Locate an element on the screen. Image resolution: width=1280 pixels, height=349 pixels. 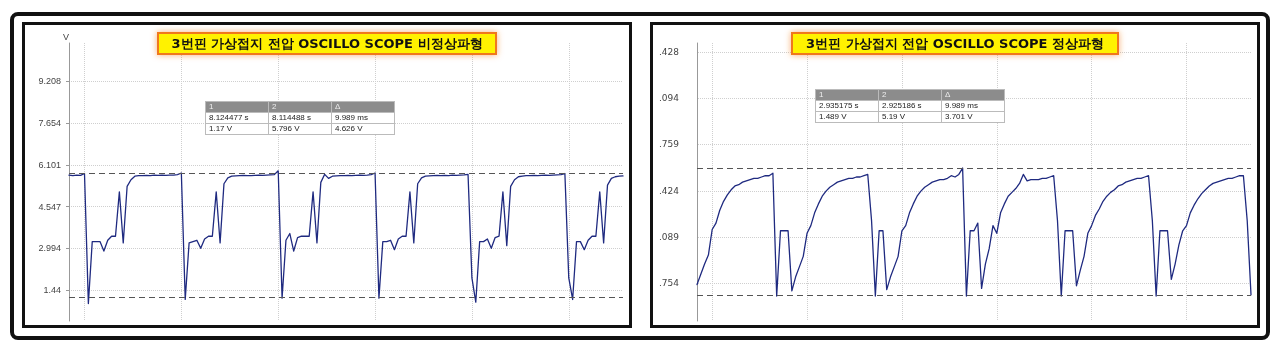
y-tick-label: 4.547 is located at coordinates (49, 206).